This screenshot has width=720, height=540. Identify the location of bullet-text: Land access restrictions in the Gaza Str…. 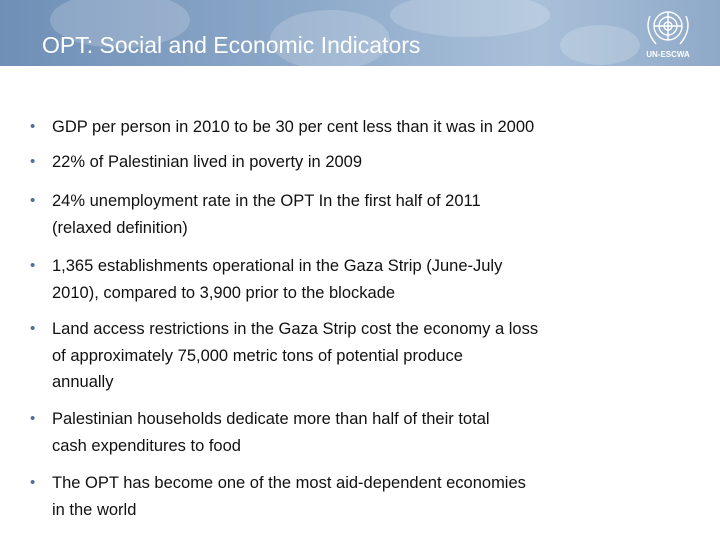
(295, 329).